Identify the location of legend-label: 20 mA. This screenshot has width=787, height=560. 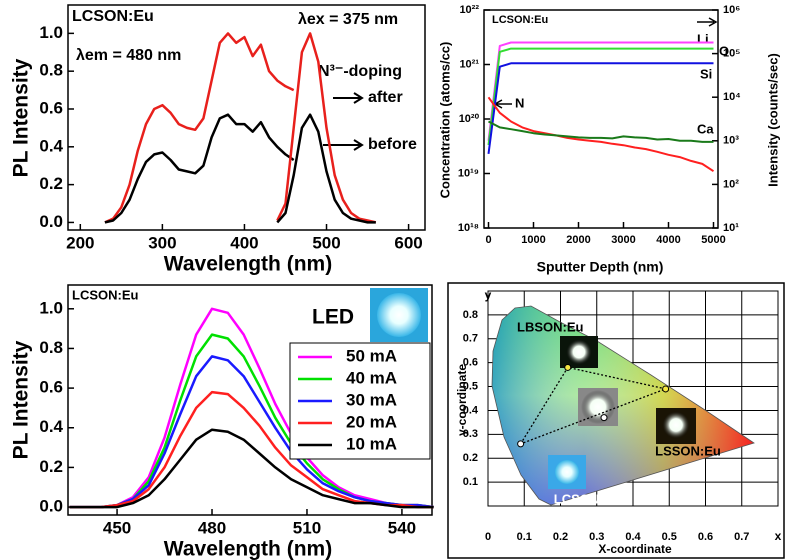
(371, 421).